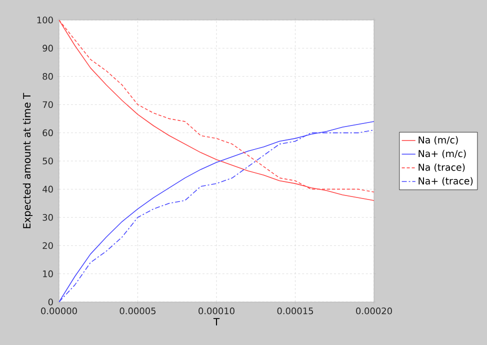 This screenshot has width=487, height=345. Describe the element at coordinates (50, 302) in the screenshot. I see `y-tick-label: 0` at that location.